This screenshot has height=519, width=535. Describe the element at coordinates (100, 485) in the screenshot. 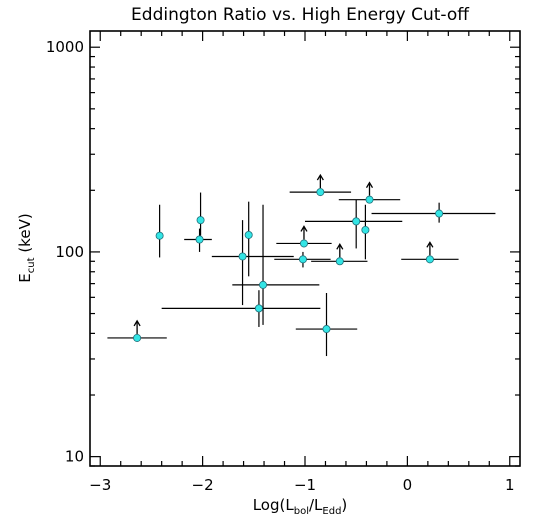

I see `x-tick-label: −3` at that location.